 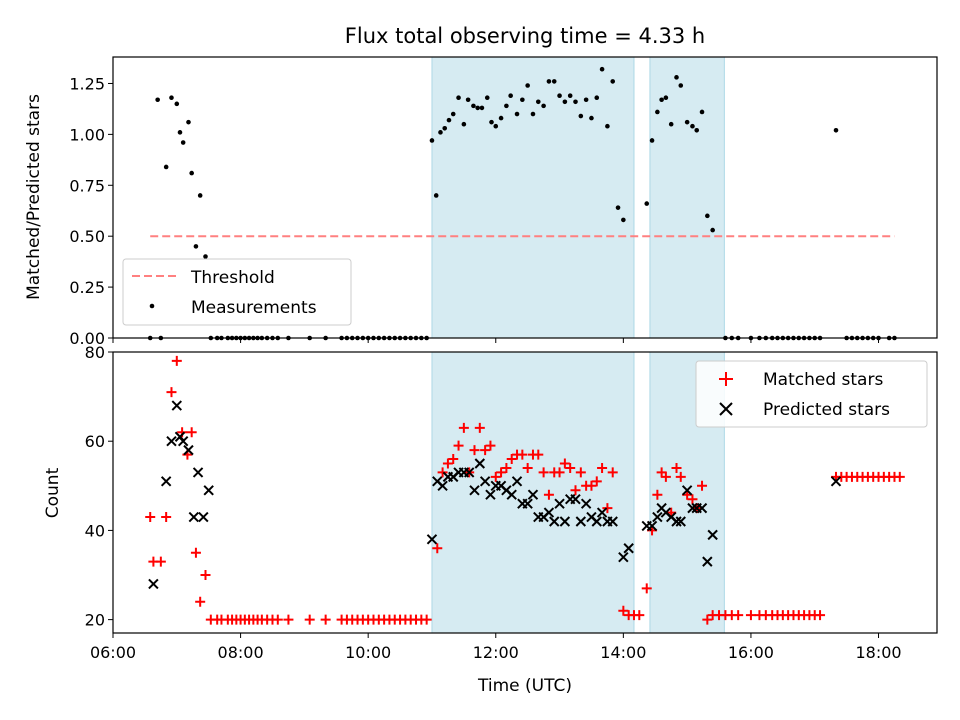 What do you see at coordinates (726, 409) in the screenshot?
I see `legend-predicted-swatch` at bounding box center [726, 409].